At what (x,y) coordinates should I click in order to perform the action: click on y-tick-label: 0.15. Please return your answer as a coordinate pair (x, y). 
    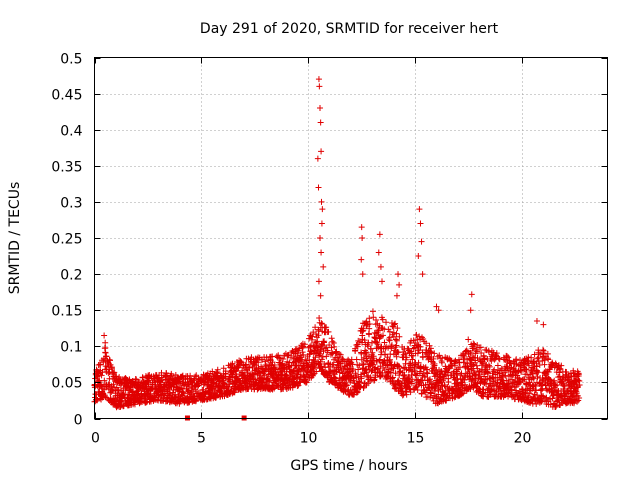
    Looking at the image, I should click on (66, 312).